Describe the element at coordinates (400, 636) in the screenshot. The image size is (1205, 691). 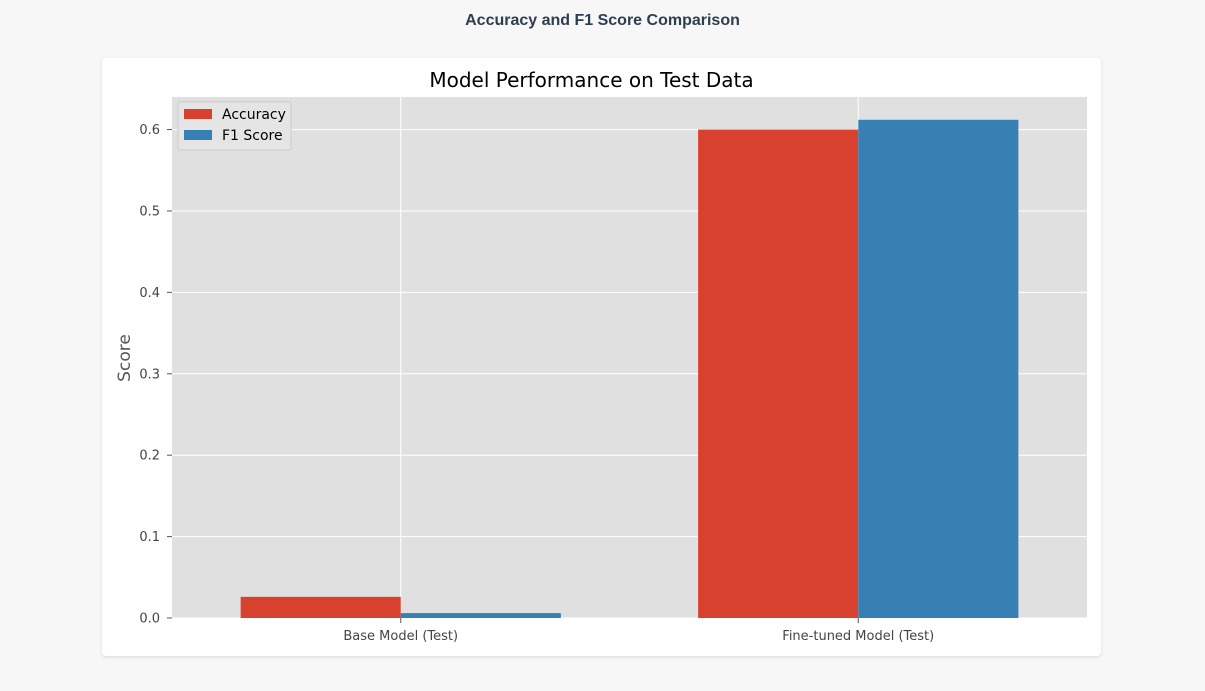
I see `x-tick-label: Base Model (Test)` at that location.